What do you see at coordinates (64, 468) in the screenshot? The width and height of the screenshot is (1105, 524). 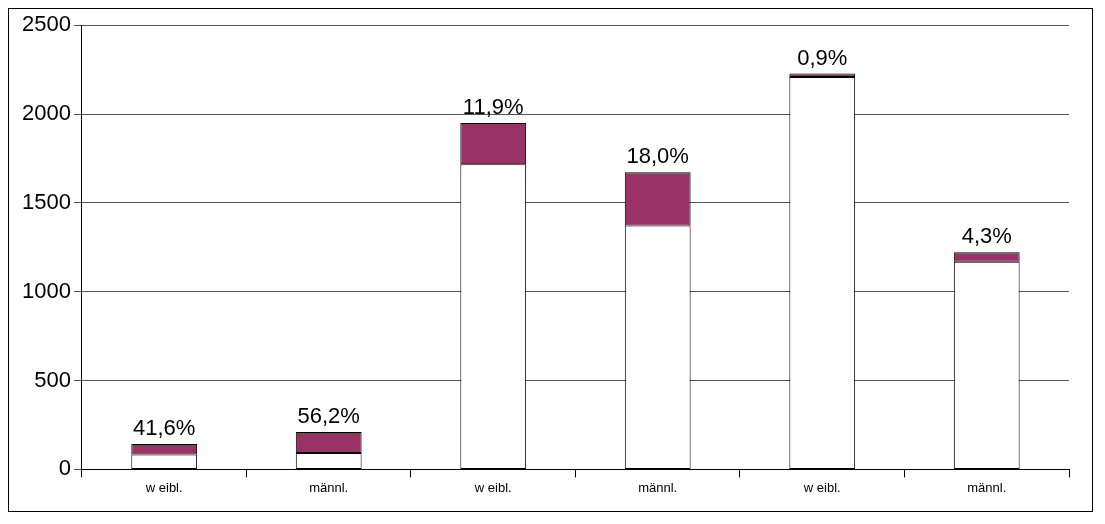 I see `y-tick-label: 0` at bounding box center [64, 468].